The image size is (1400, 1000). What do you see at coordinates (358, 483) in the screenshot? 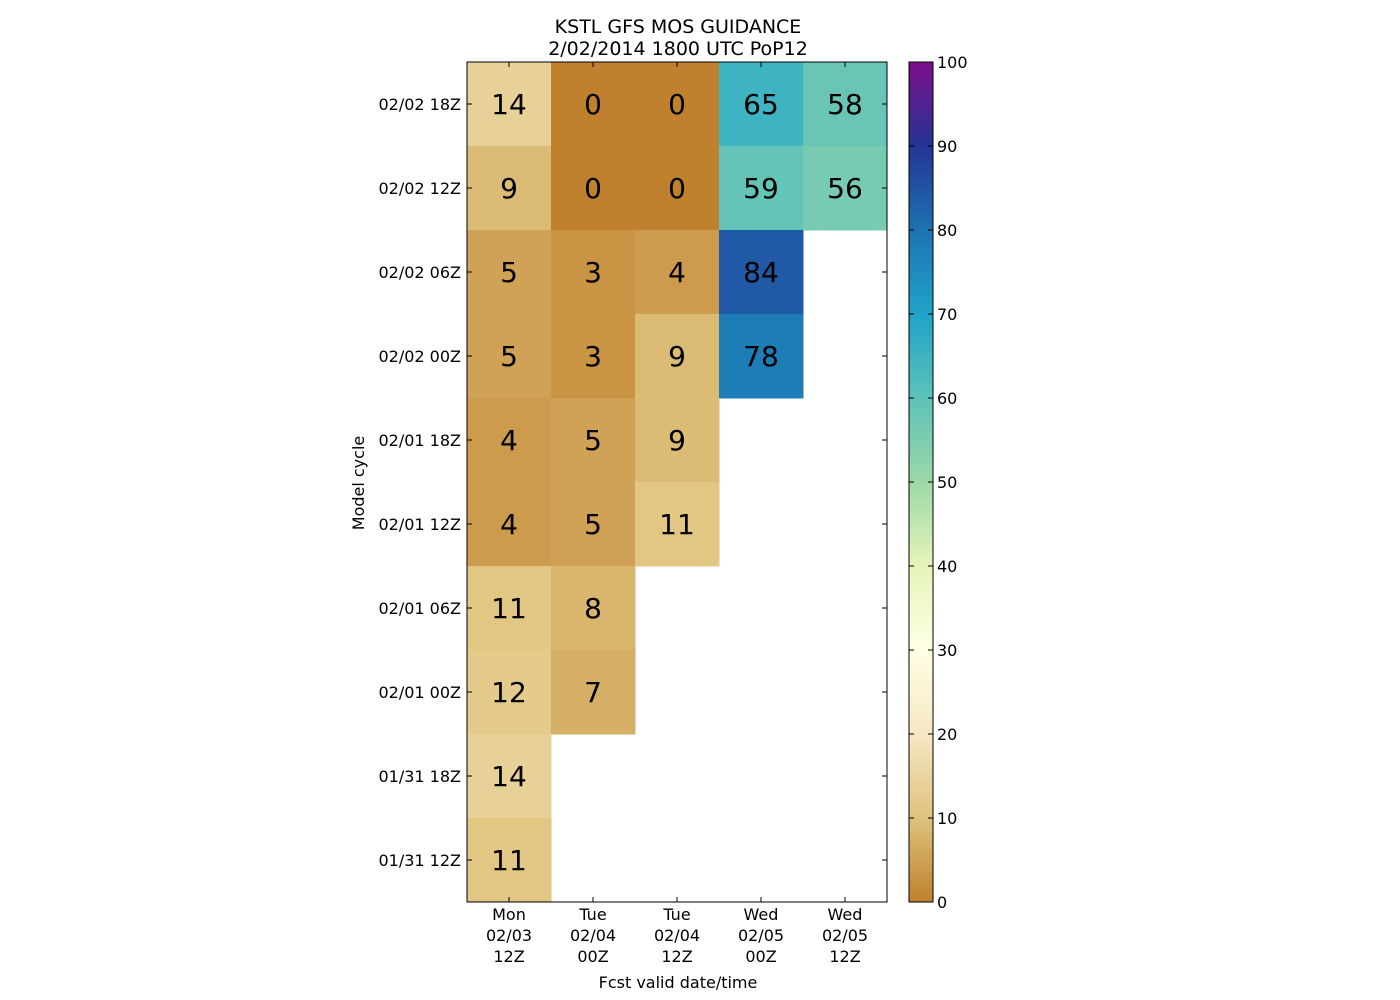
I see `y-axis-label: Model cycle` at bounding box center [358, 483].